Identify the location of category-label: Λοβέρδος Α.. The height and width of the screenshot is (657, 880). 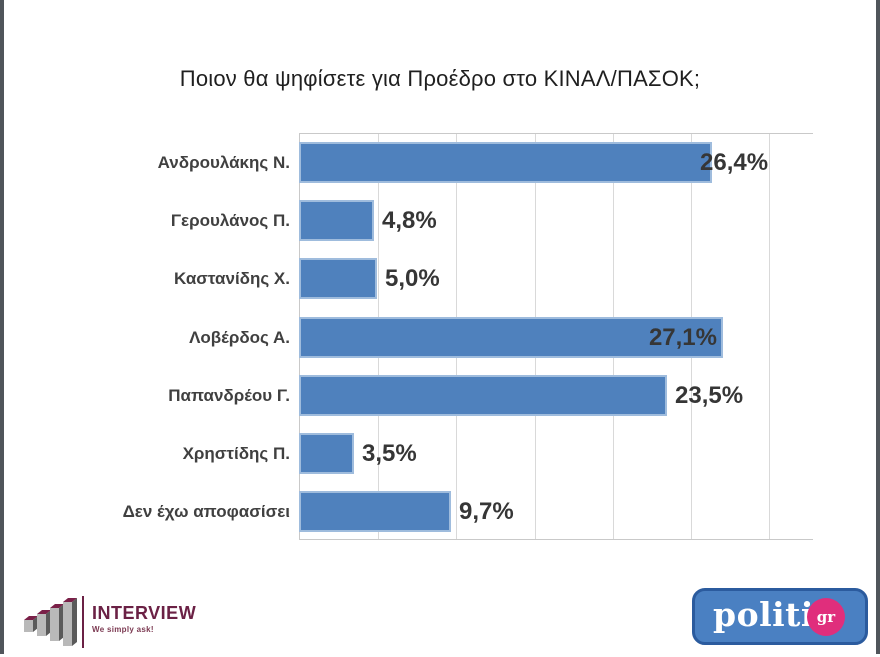
(239, 337).